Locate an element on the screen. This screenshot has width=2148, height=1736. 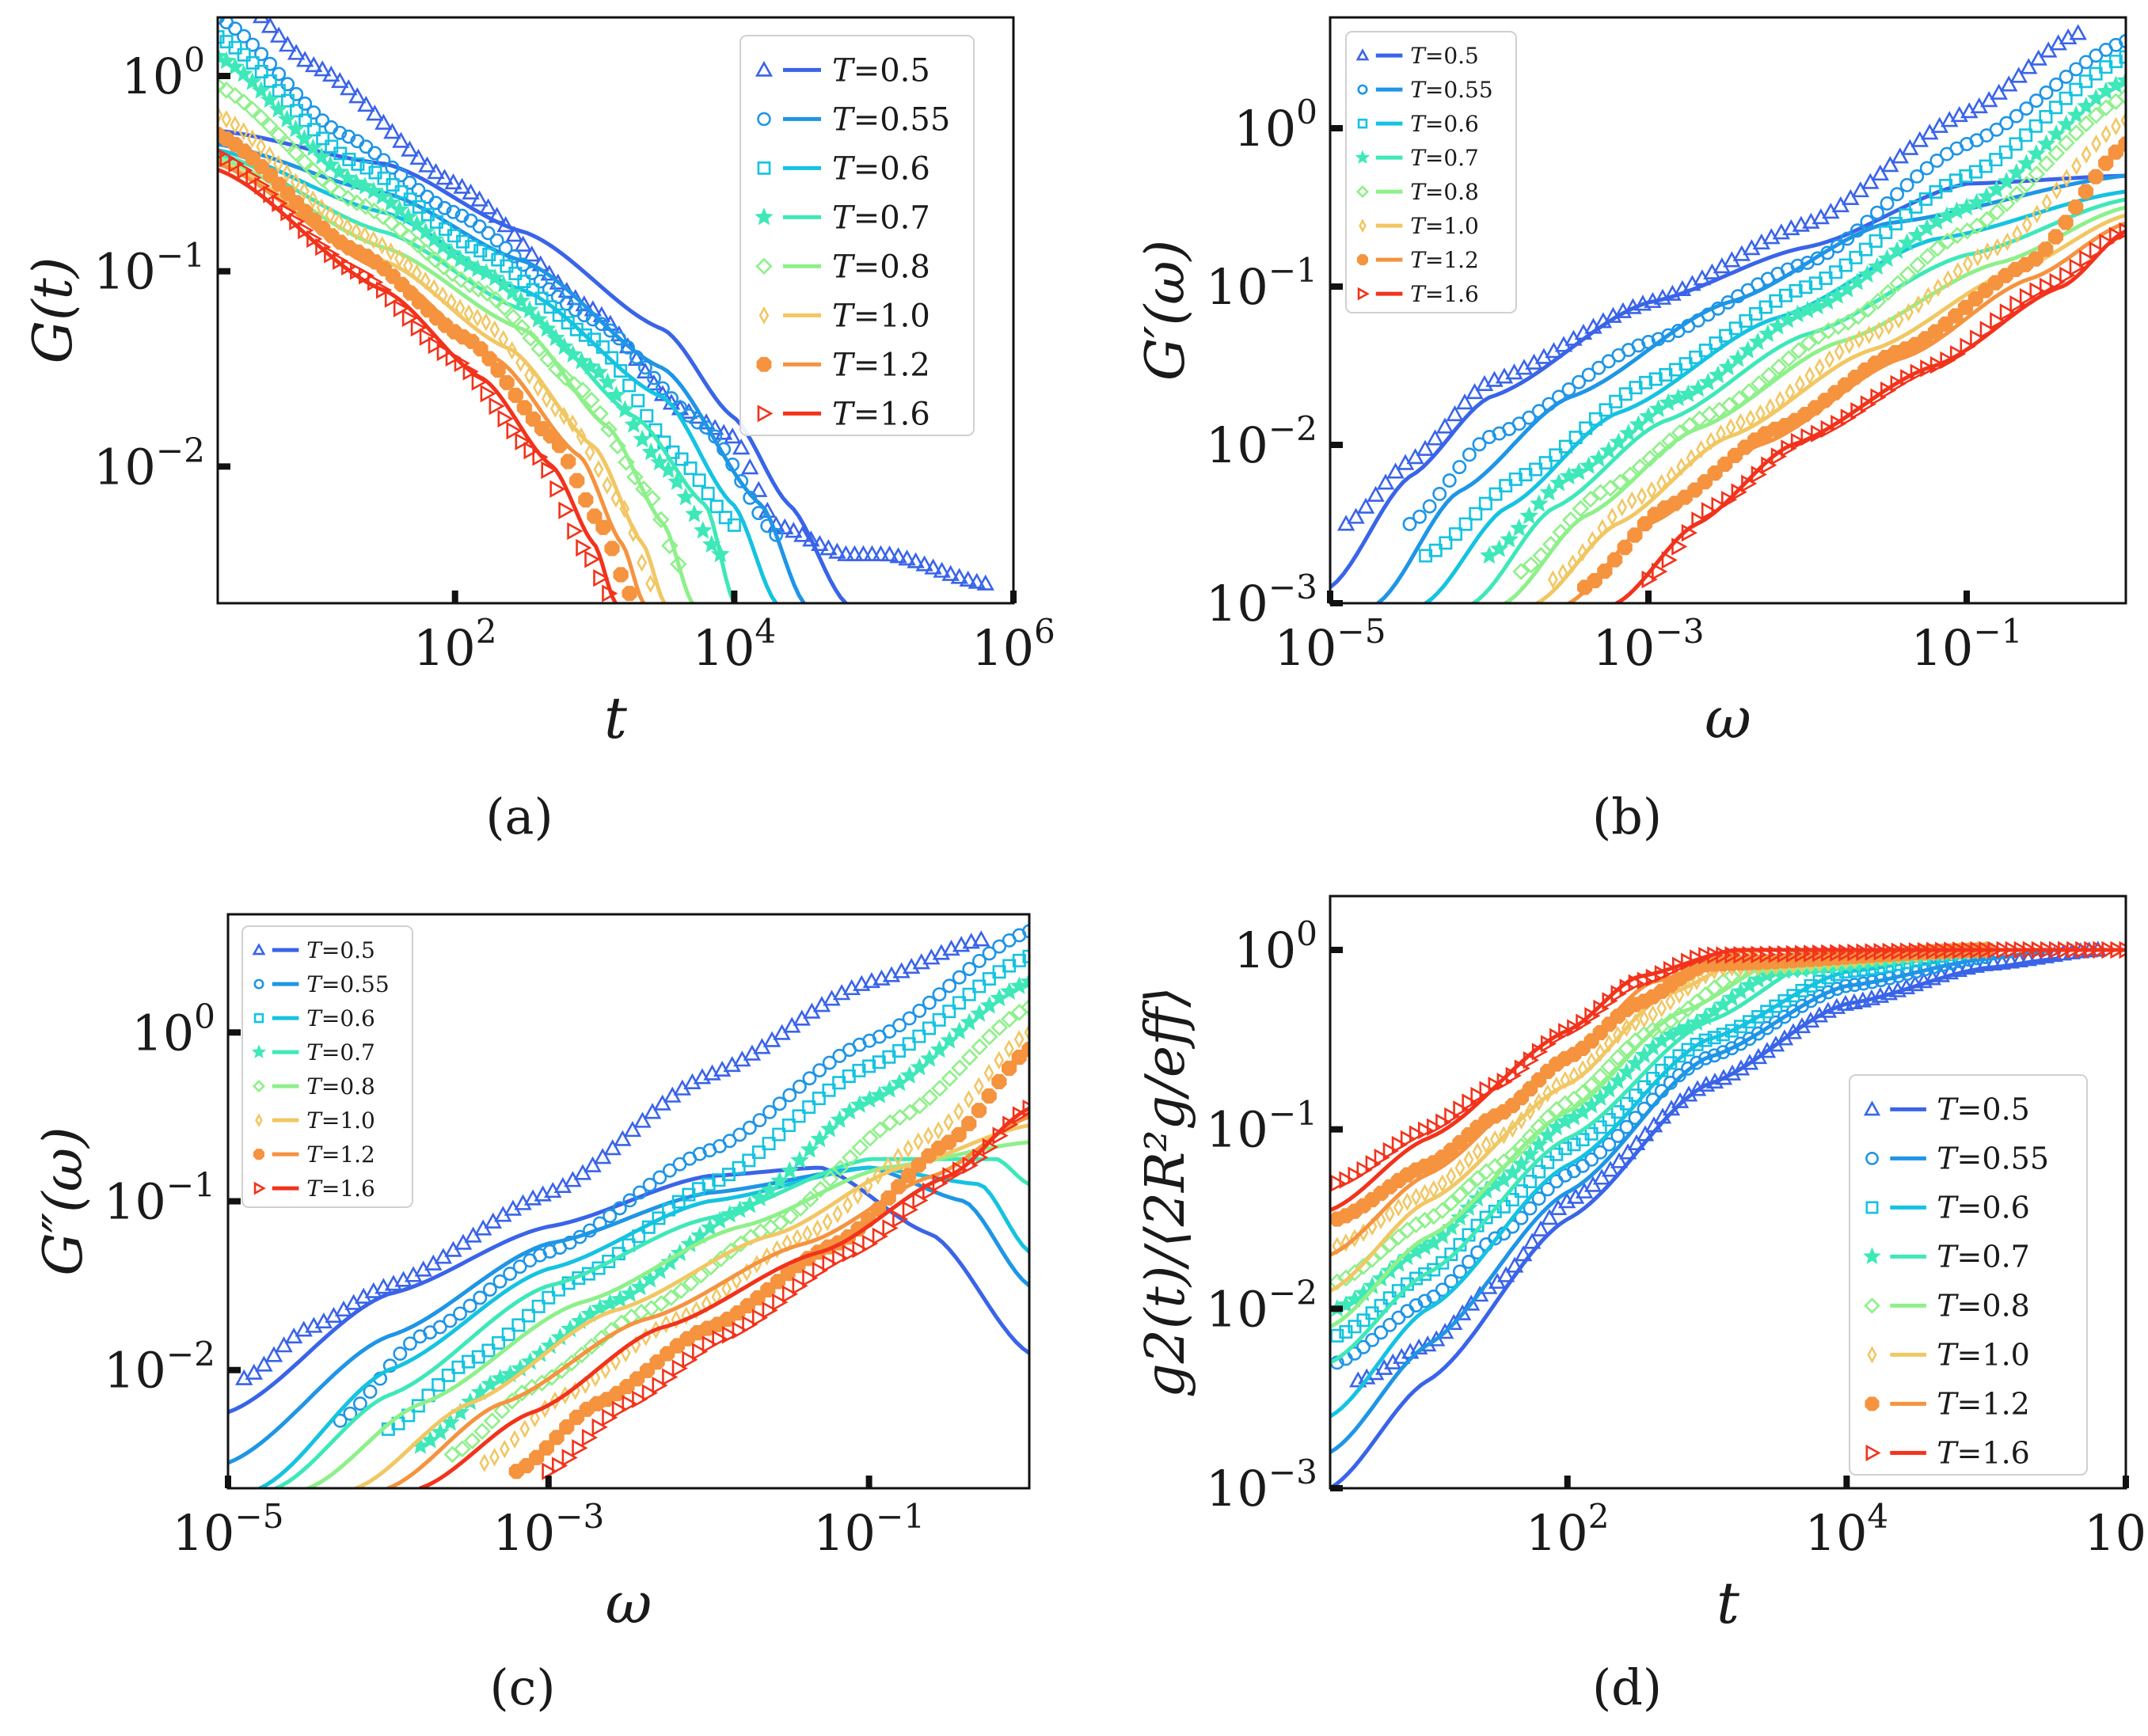
legend-label: T=0.55 is located at coordinates (1993, 1159).